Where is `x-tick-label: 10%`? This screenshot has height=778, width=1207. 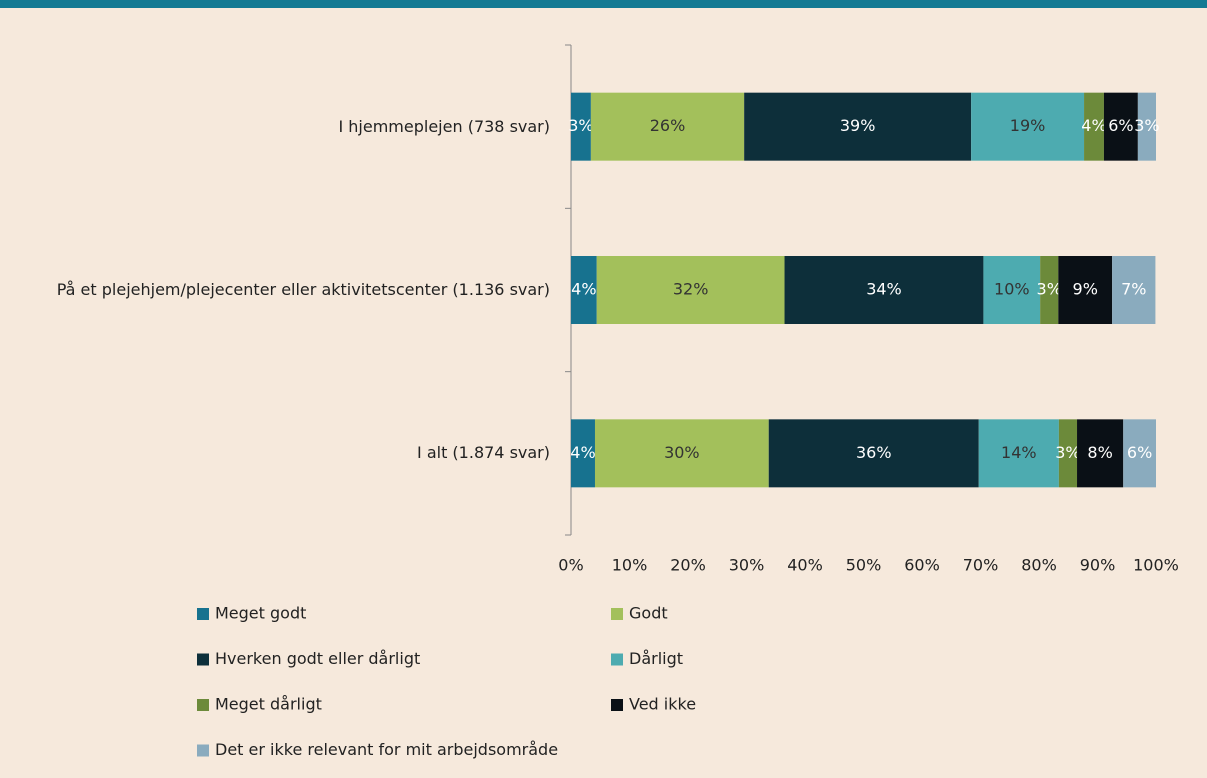
x-tick-label: 10% is located at coordinates (630, 565).